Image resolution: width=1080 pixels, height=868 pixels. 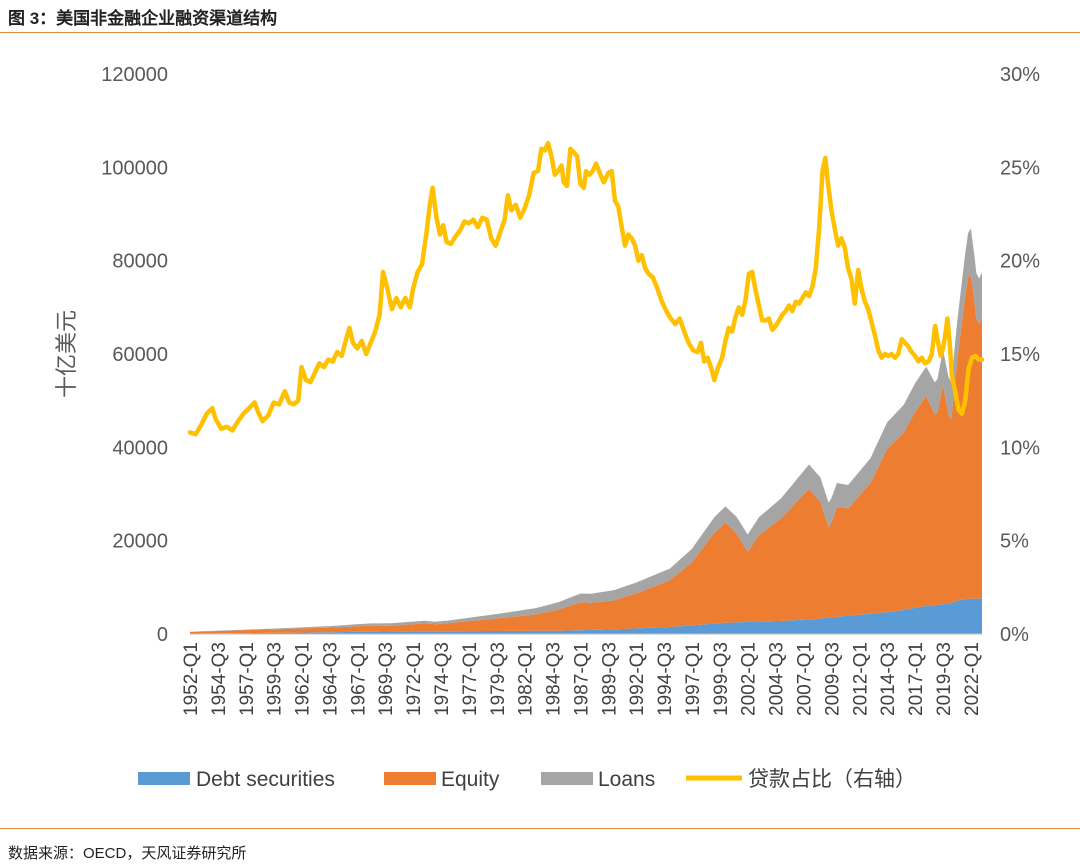 I want to click on y2-tick-label: 10%, so click(x=1020, y=448).